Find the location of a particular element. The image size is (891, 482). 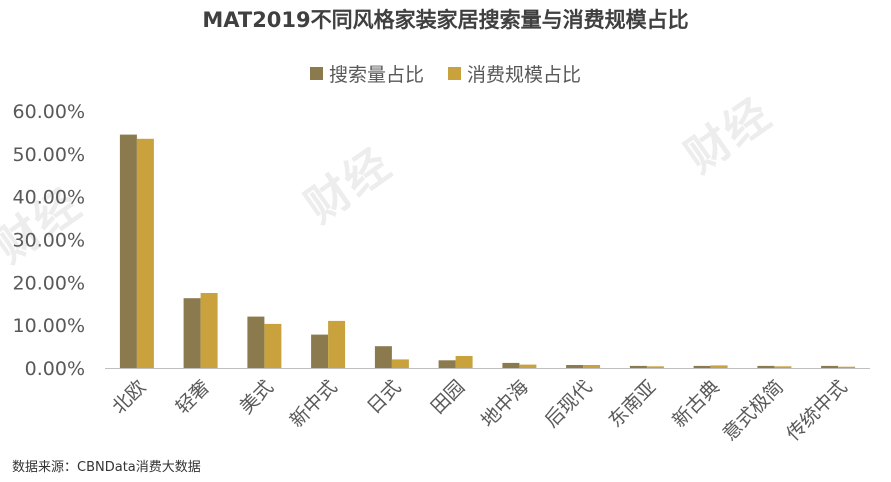

x-category-label: 新中式 is located at coordinates (314, 404).